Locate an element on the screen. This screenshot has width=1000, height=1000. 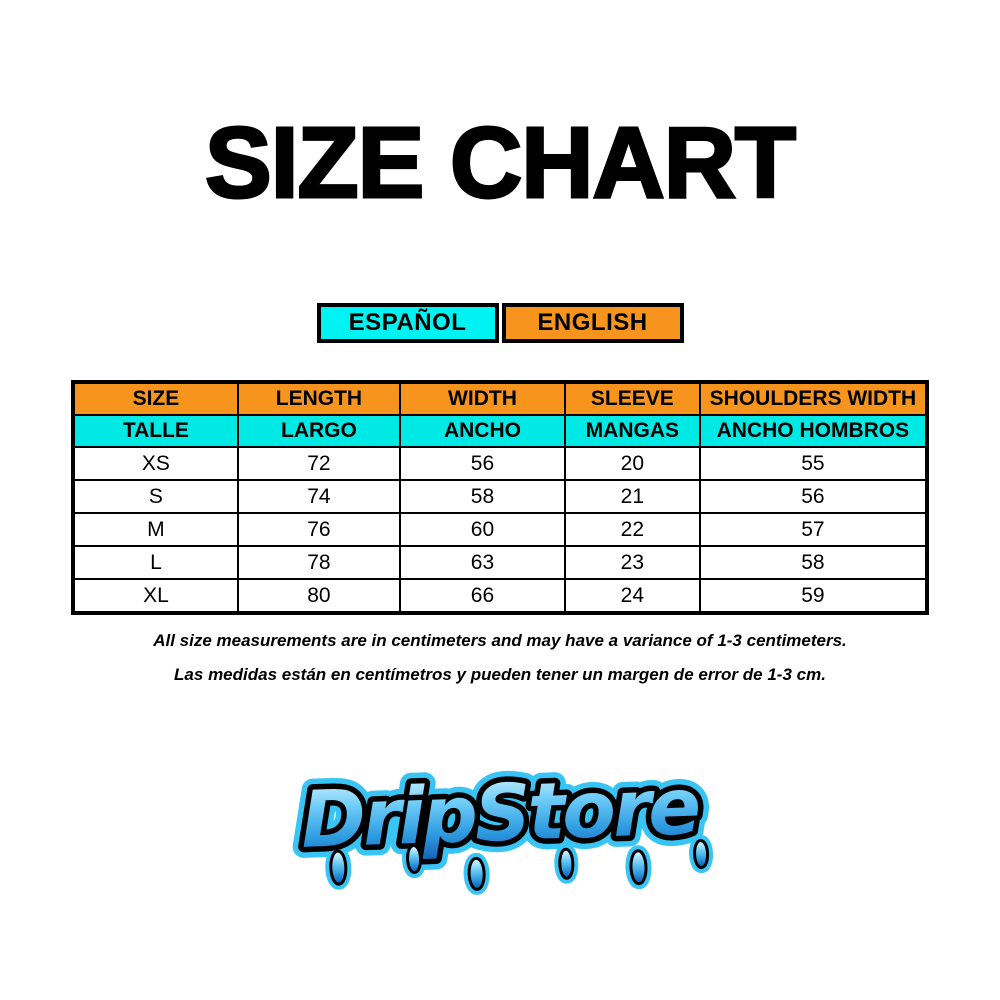
size-cell: L is located at coordinates (155, 562).